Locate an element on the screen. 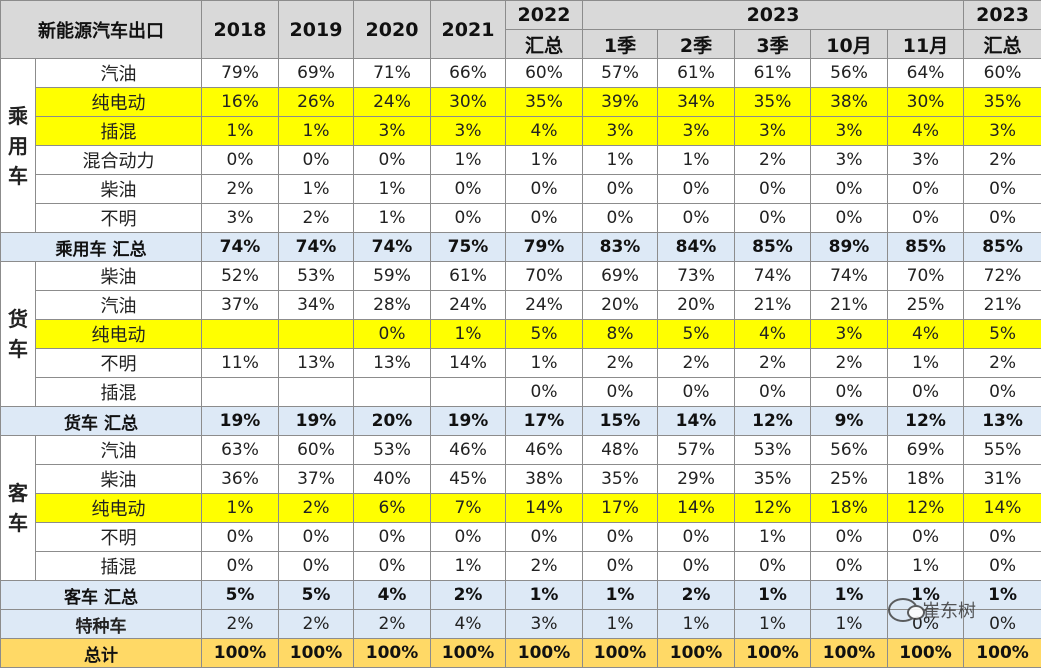 Image resolution: width=1041 pixels, height=668 pixels. group-label-char: 货 is located at coordinates (18, 319).